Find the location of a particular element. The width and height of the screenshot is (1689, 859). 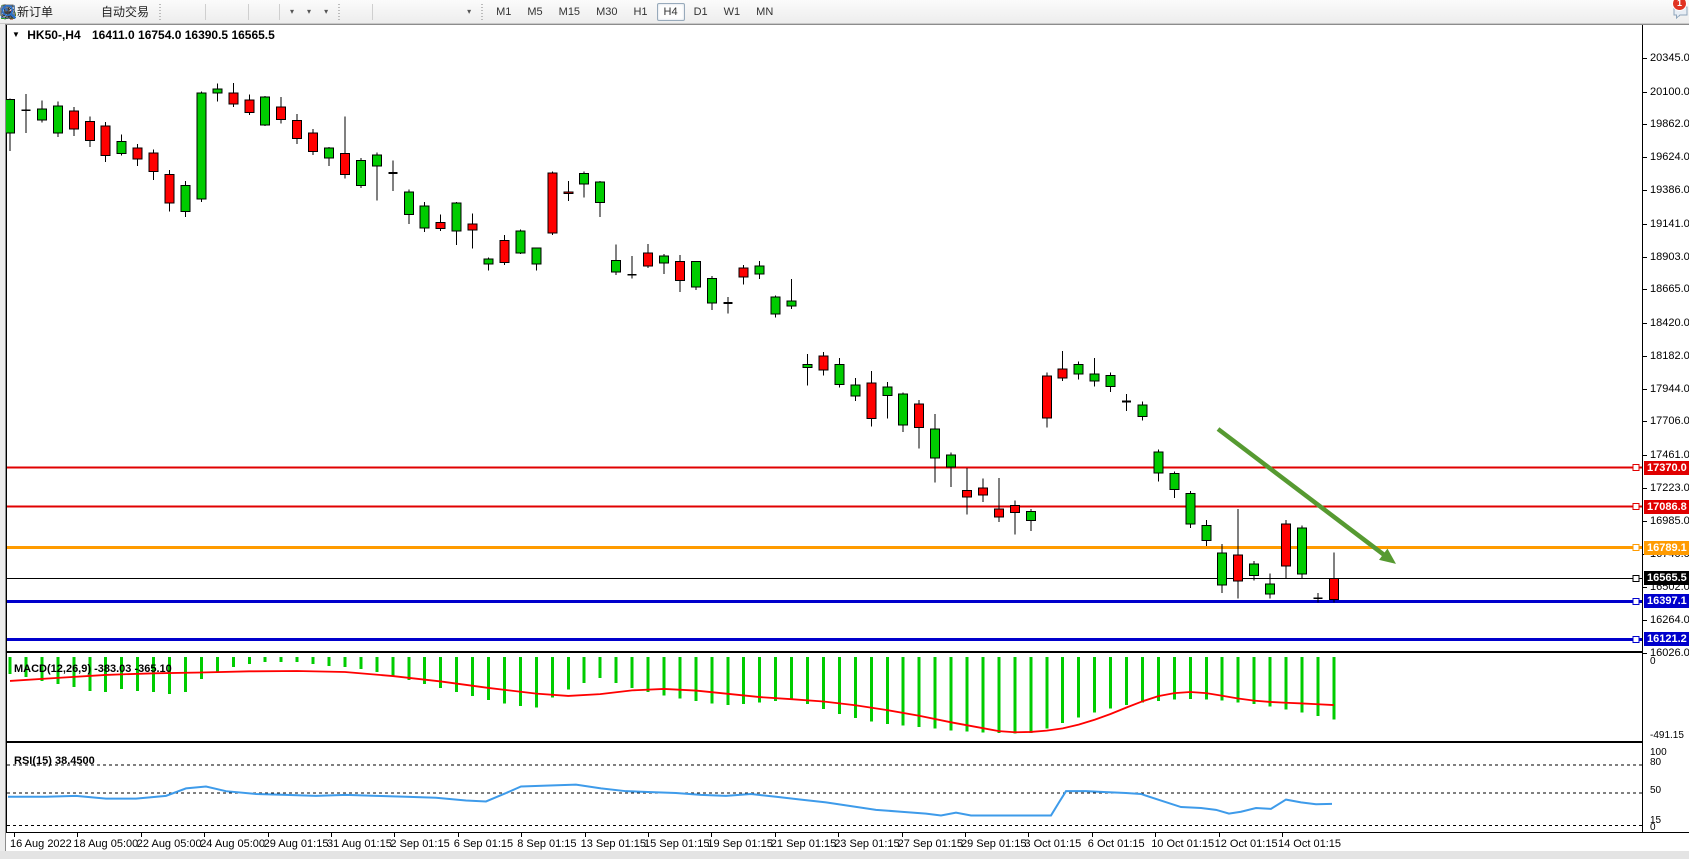

chart-symbol-period: HK50-,H4 is located at coordinates (54, 35).